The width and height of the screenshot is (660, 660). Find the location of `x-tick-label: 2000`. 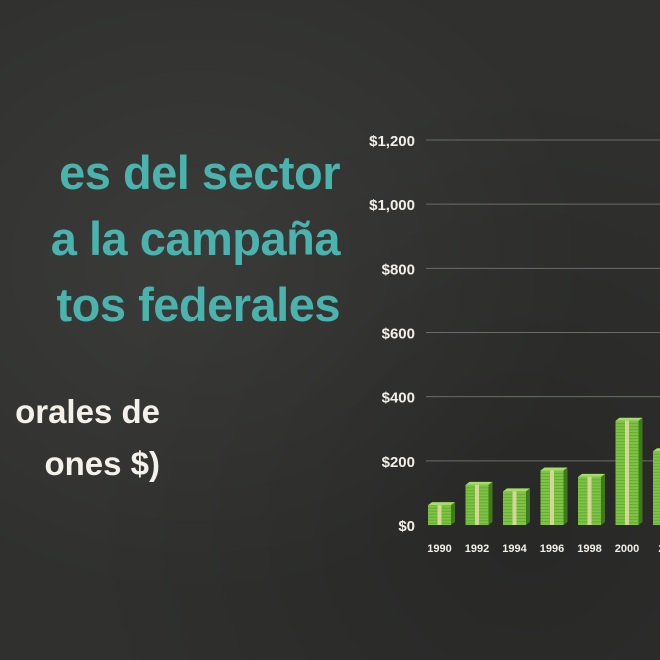

x-tick-label: 2000 is located at coordinates (627, 549).